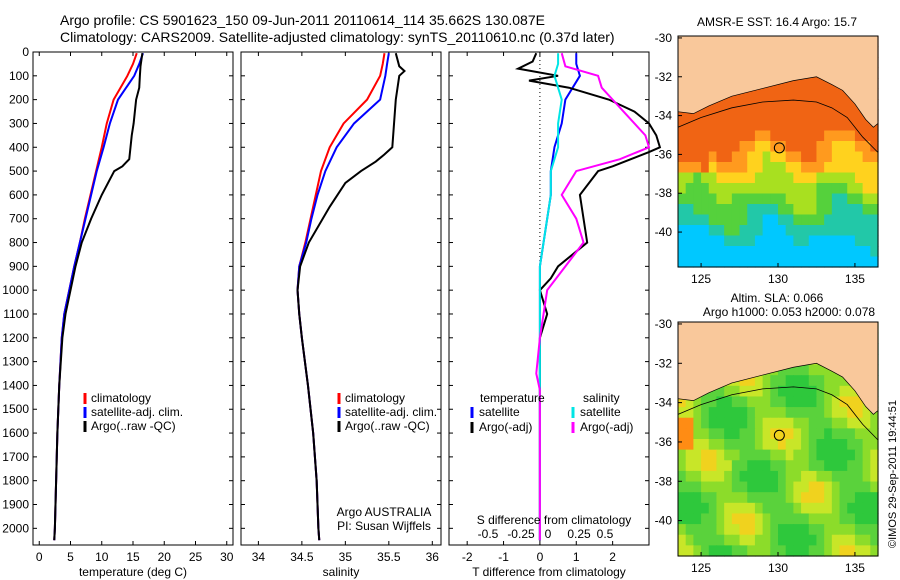  I want to click on sla_map-ytick-label: -34, so click(664, 403).